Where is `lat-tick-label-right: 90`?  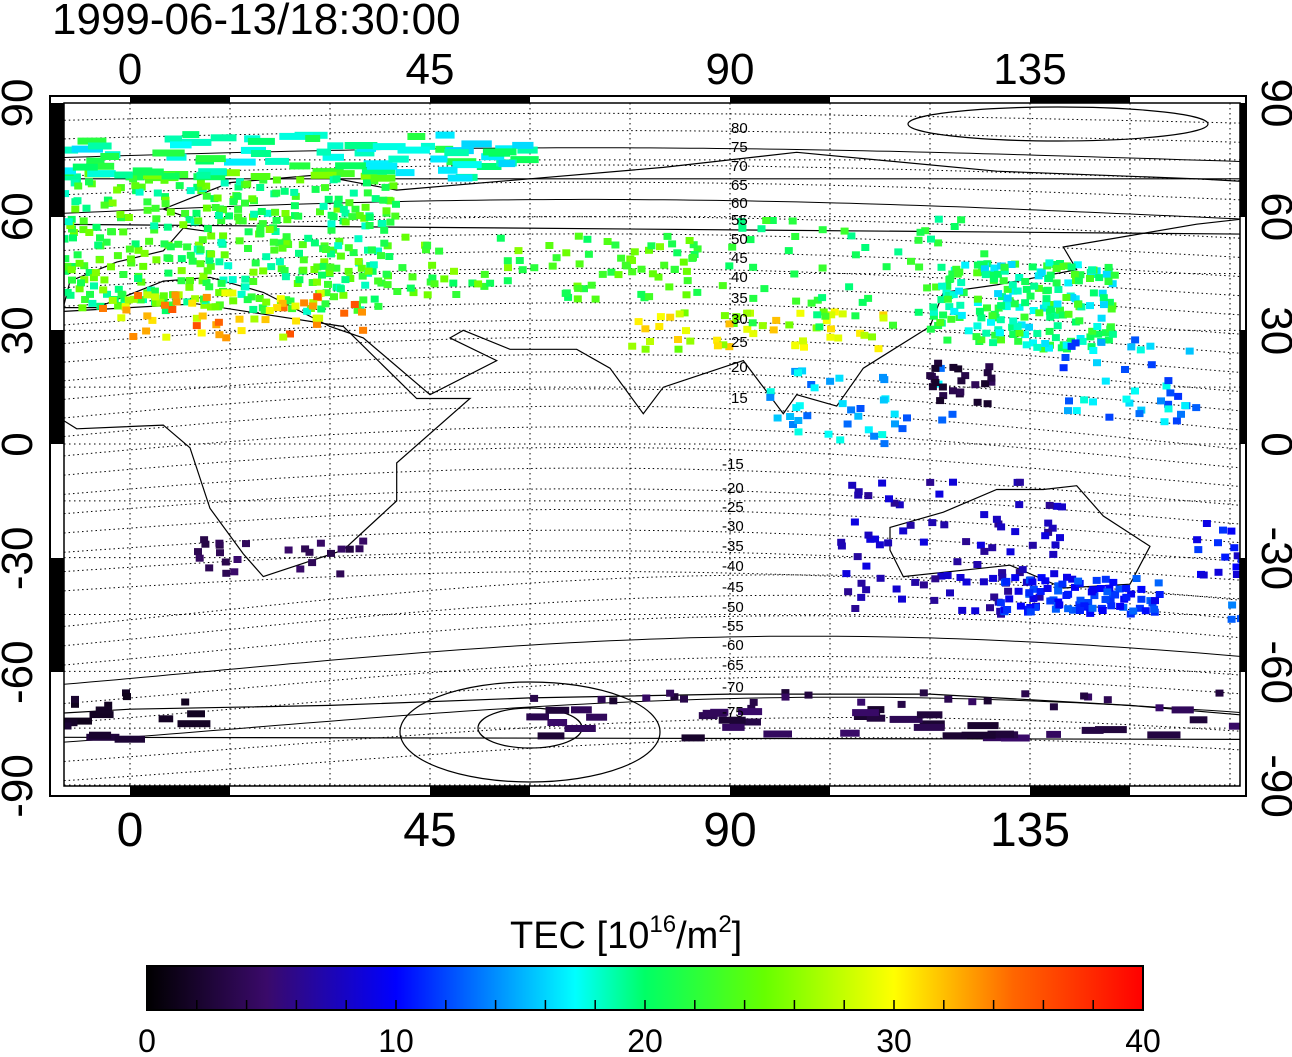 lat-tick-label-right: 90 is located at coordinates (1272, 103).